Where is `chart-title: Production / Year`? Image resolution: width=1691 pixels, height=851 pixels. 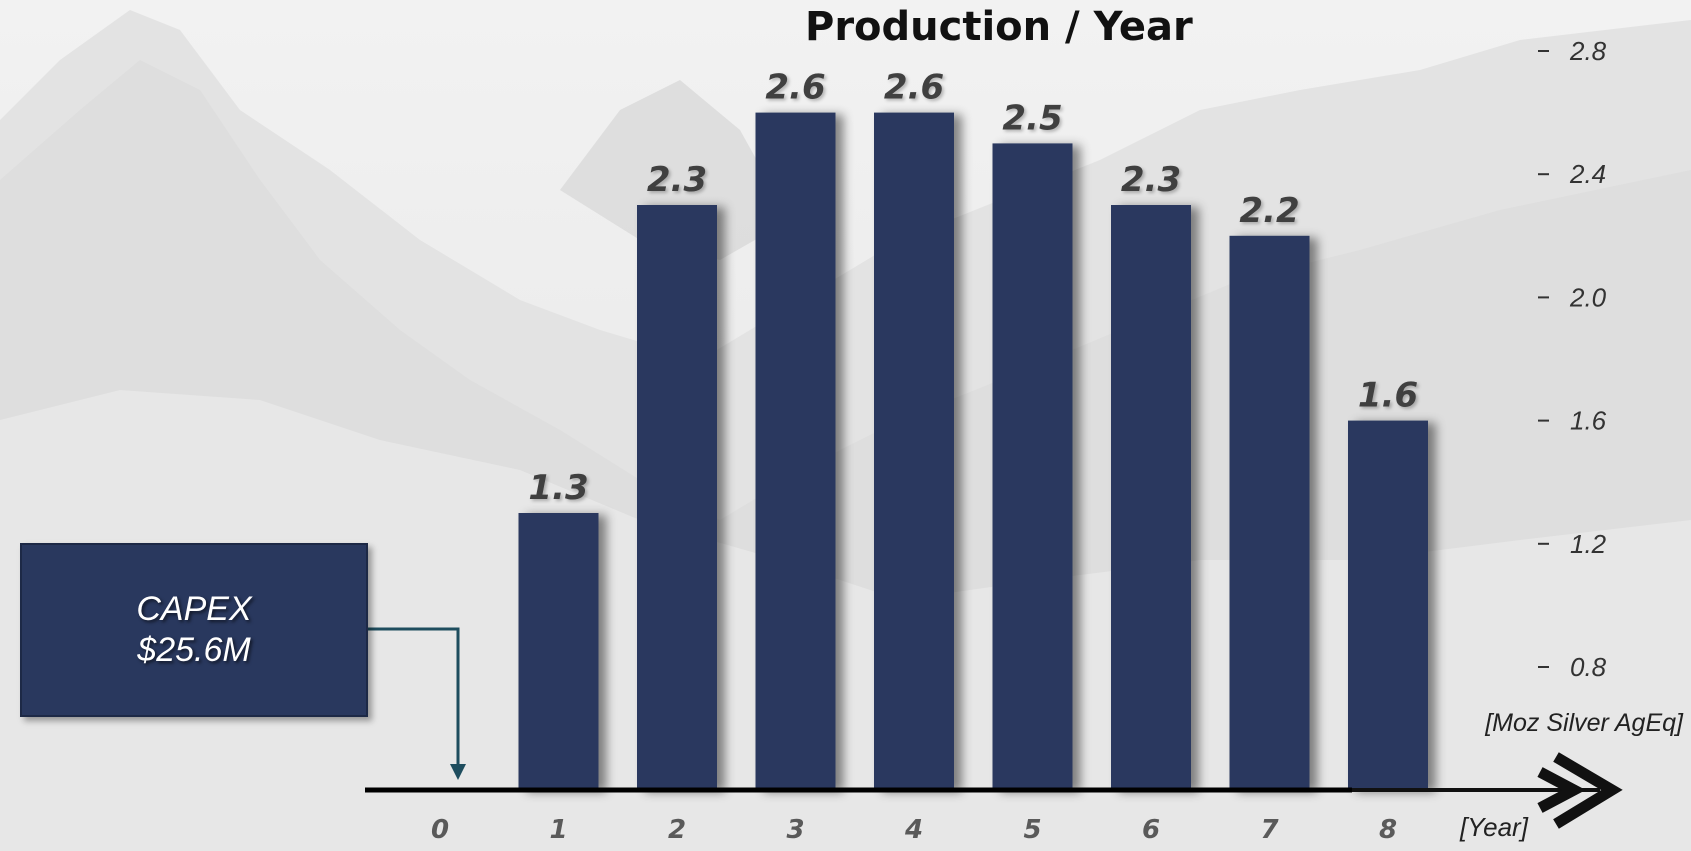 chart-title: Production / Year is located at coordinates (999, 27).